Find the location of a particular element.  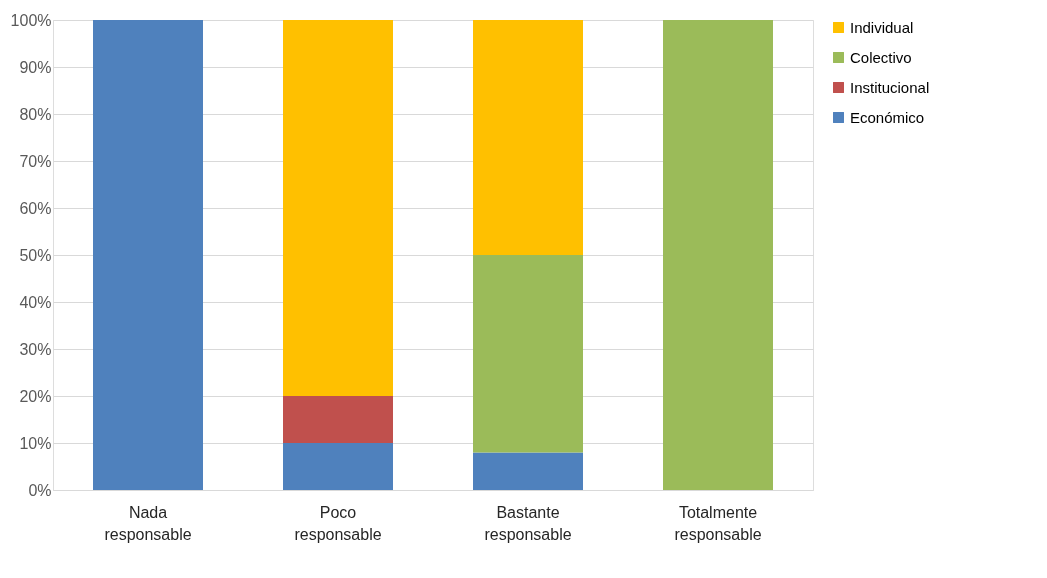

y-tick-label: 20% is located at coordinates (35, 396).